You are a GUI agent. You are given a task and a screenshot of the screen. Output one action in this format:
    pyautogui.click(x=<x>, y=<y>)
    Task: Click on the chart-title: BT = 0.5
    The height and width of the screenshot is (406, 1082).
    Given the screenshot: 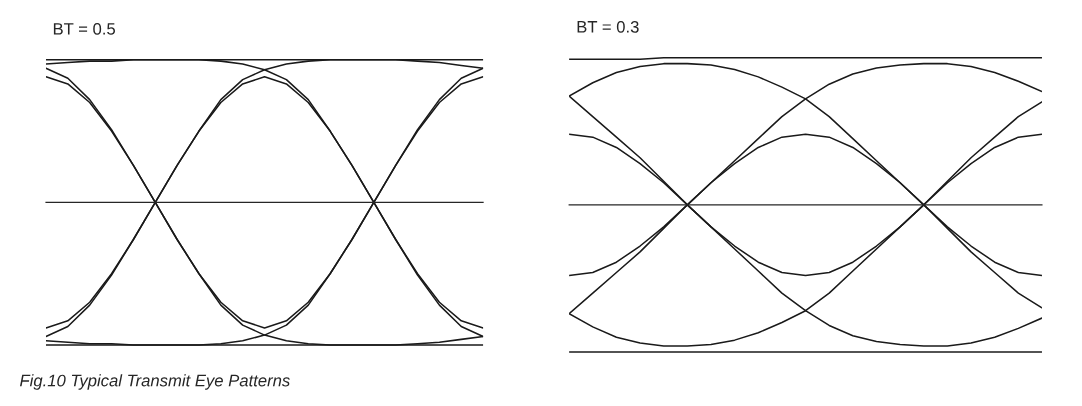 What is the action you would take?
    pyautogui.click(x=84, y=28)
    